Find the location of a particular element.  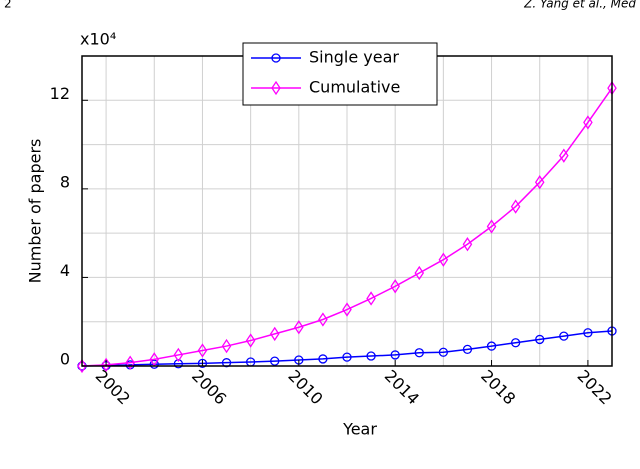

y-multiplier: x10⁴ is located at coordinates (98, 39).